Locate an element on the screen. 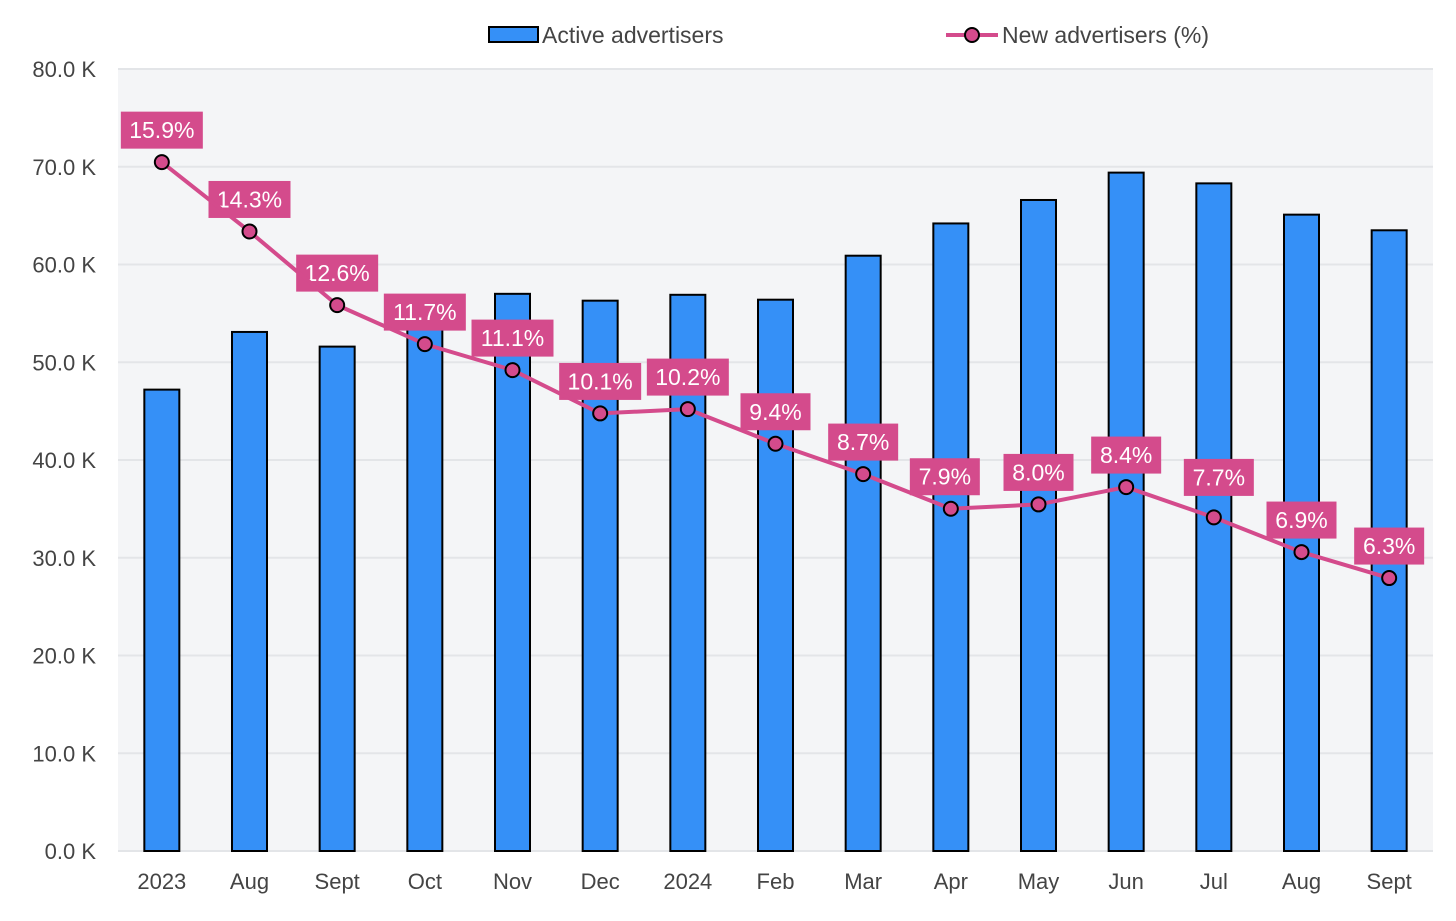 This screenshot has height=921, width=1456. data-label-text: 6.3% is located at coordinates (1389, 546).